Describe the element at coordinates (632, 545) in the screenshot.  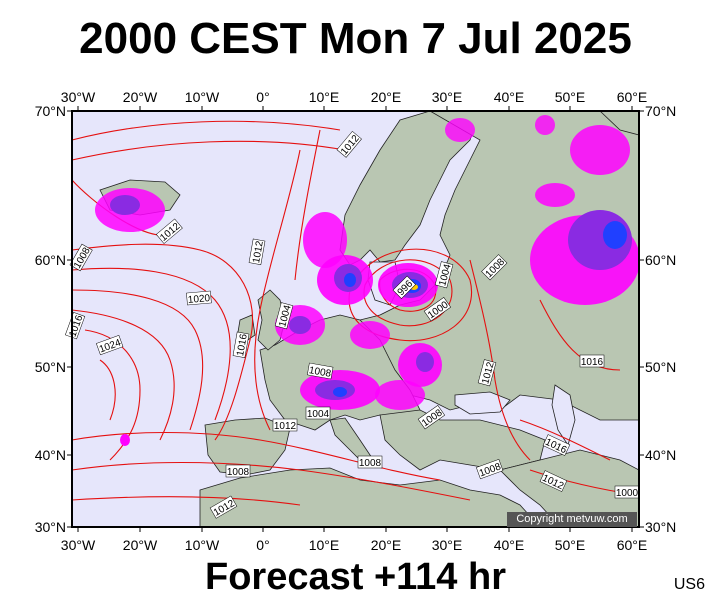
I see `lon-label-bottom: 60°E` at that location.